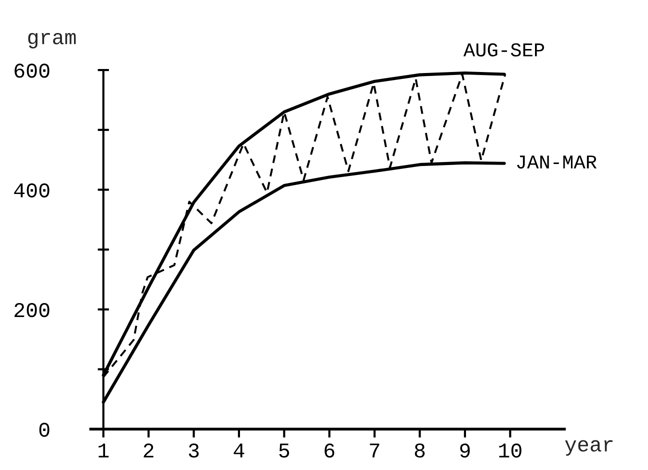 This screenshot has width=648, height=470. Describe the element at coordinates (32, 310) in the screenshot. I see `y-tick-label: 200` at that location.